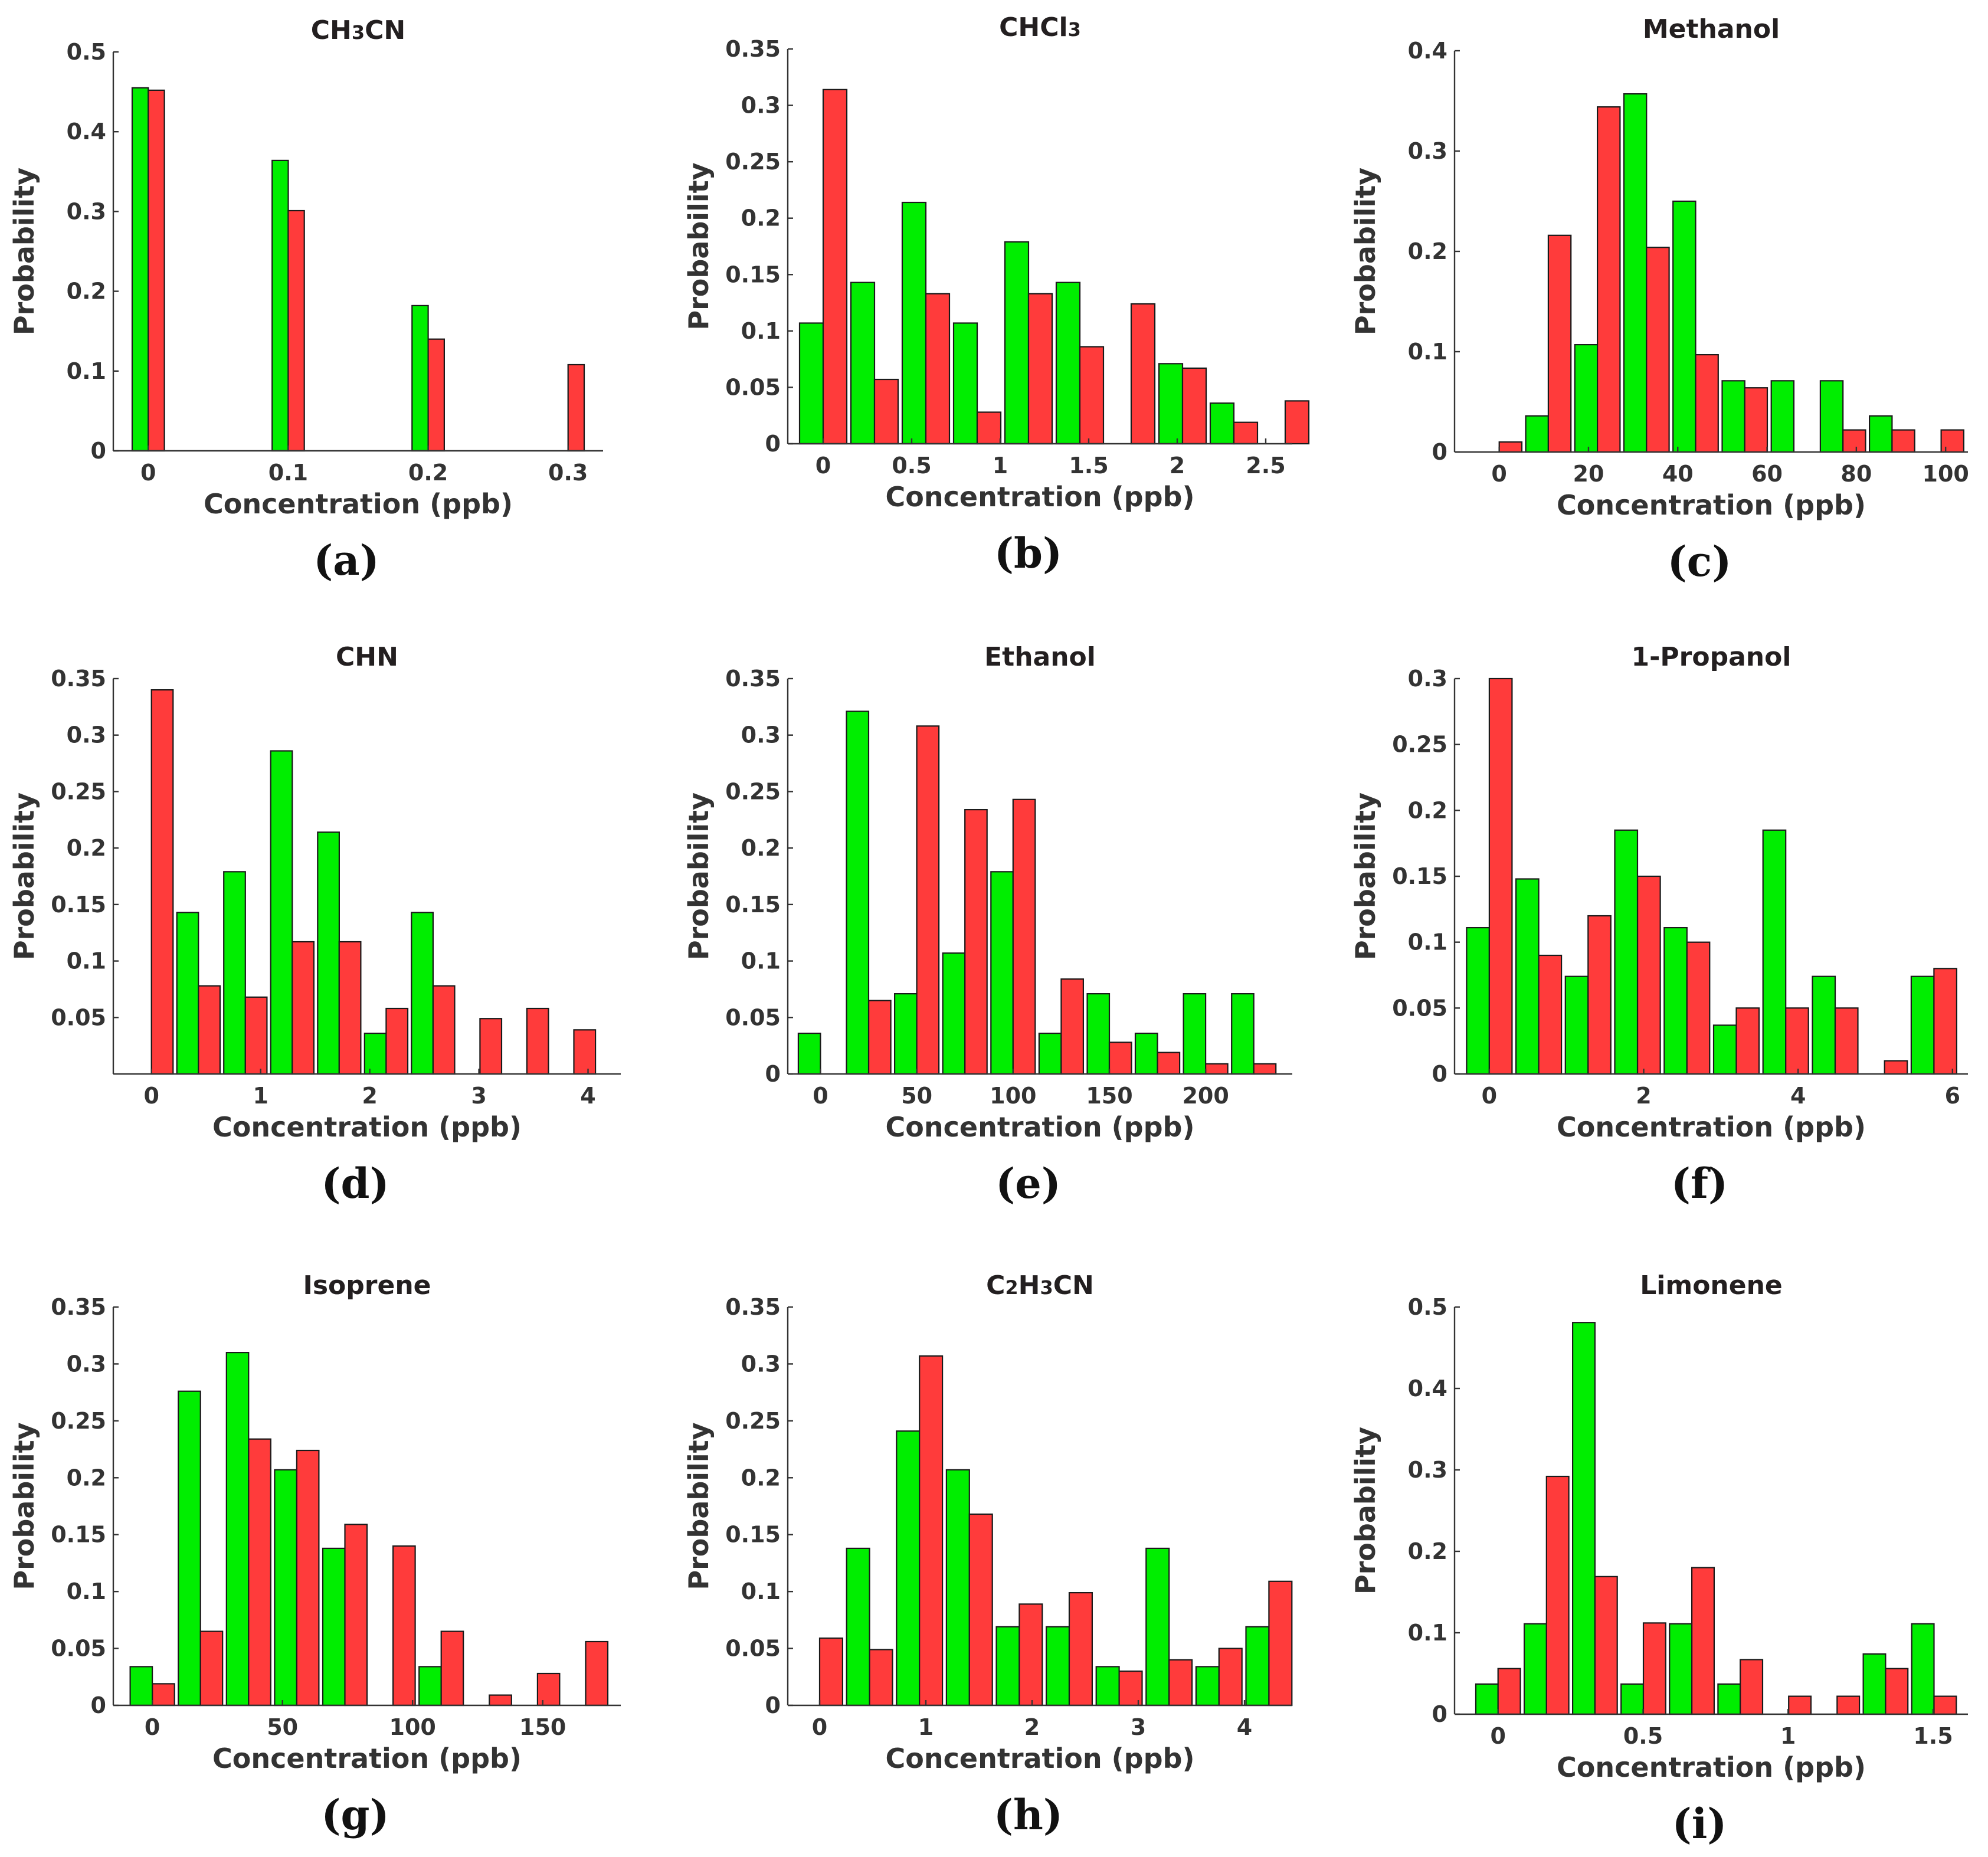 Image resolution: width=1988 pixels, height=1857 pixels. Describe the element at coordinates (1365, 876) in the screenshot. I see `y-axis-label-f: Probability` at that location.